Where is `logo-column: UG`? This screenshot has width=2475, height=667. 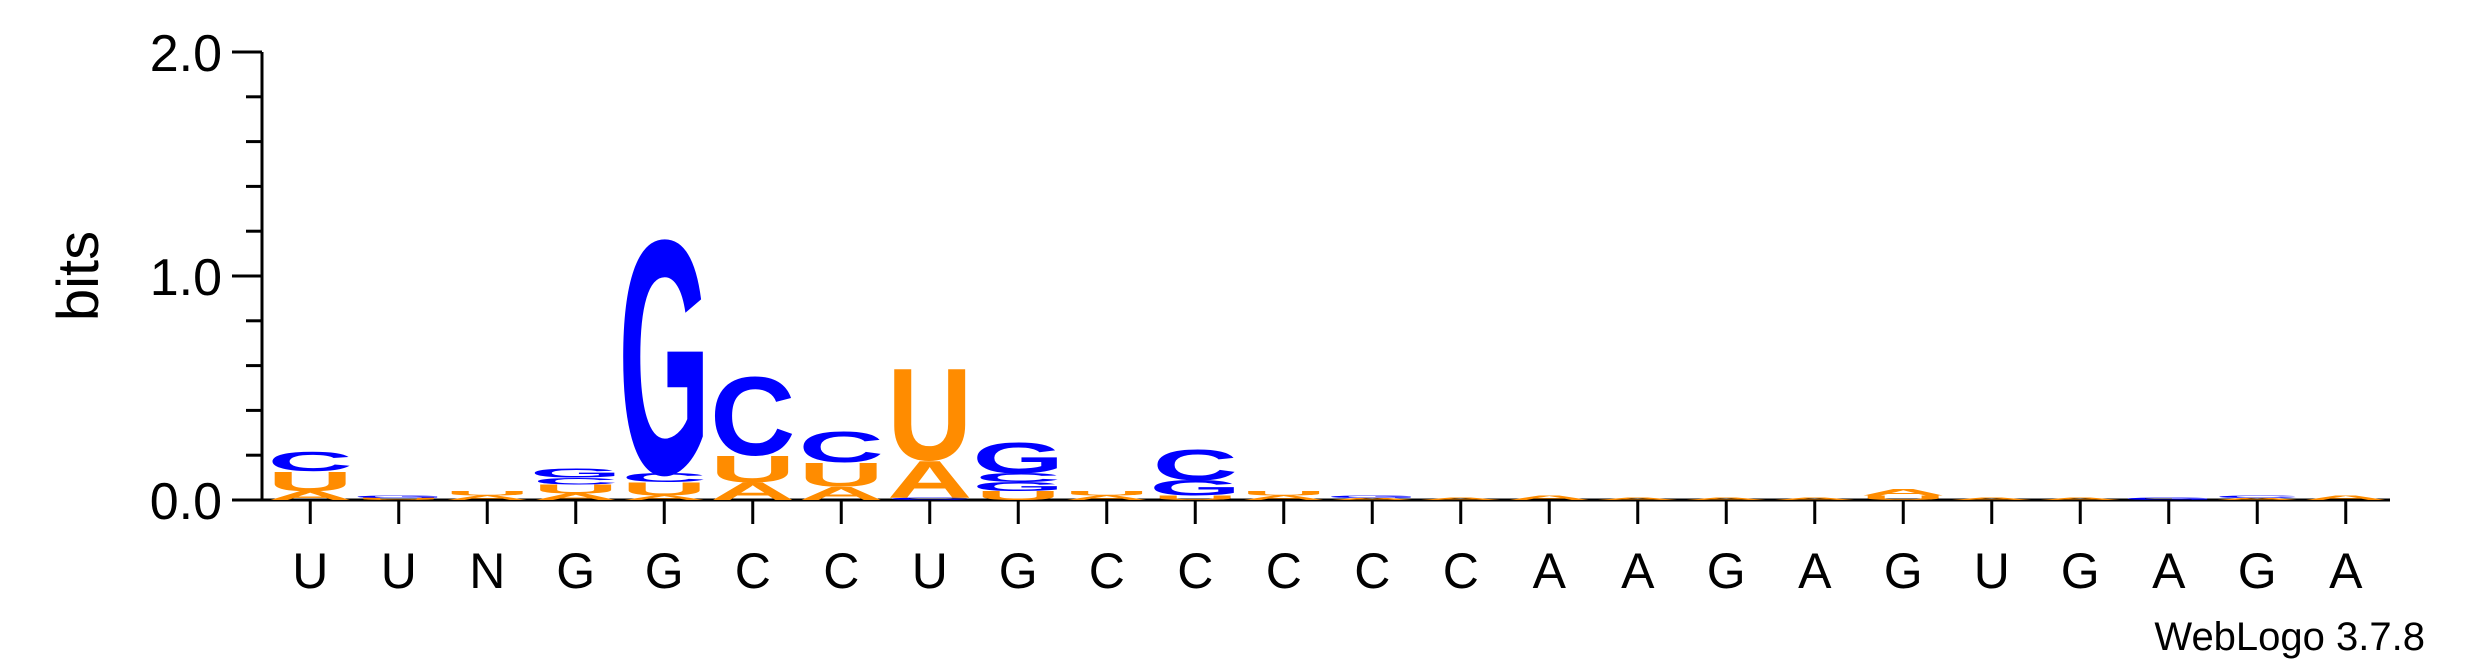 logo-column: UG is located at coordinates (399, 498).